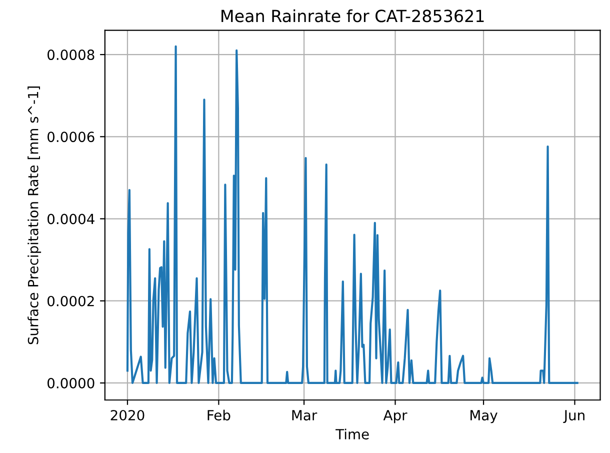 The height and width of the screenshot is (453, 610). What do you see at coordinates (127, 415) in the screenshot?
I see `x-tick-label: 2020` at bounding box center [127, 415].